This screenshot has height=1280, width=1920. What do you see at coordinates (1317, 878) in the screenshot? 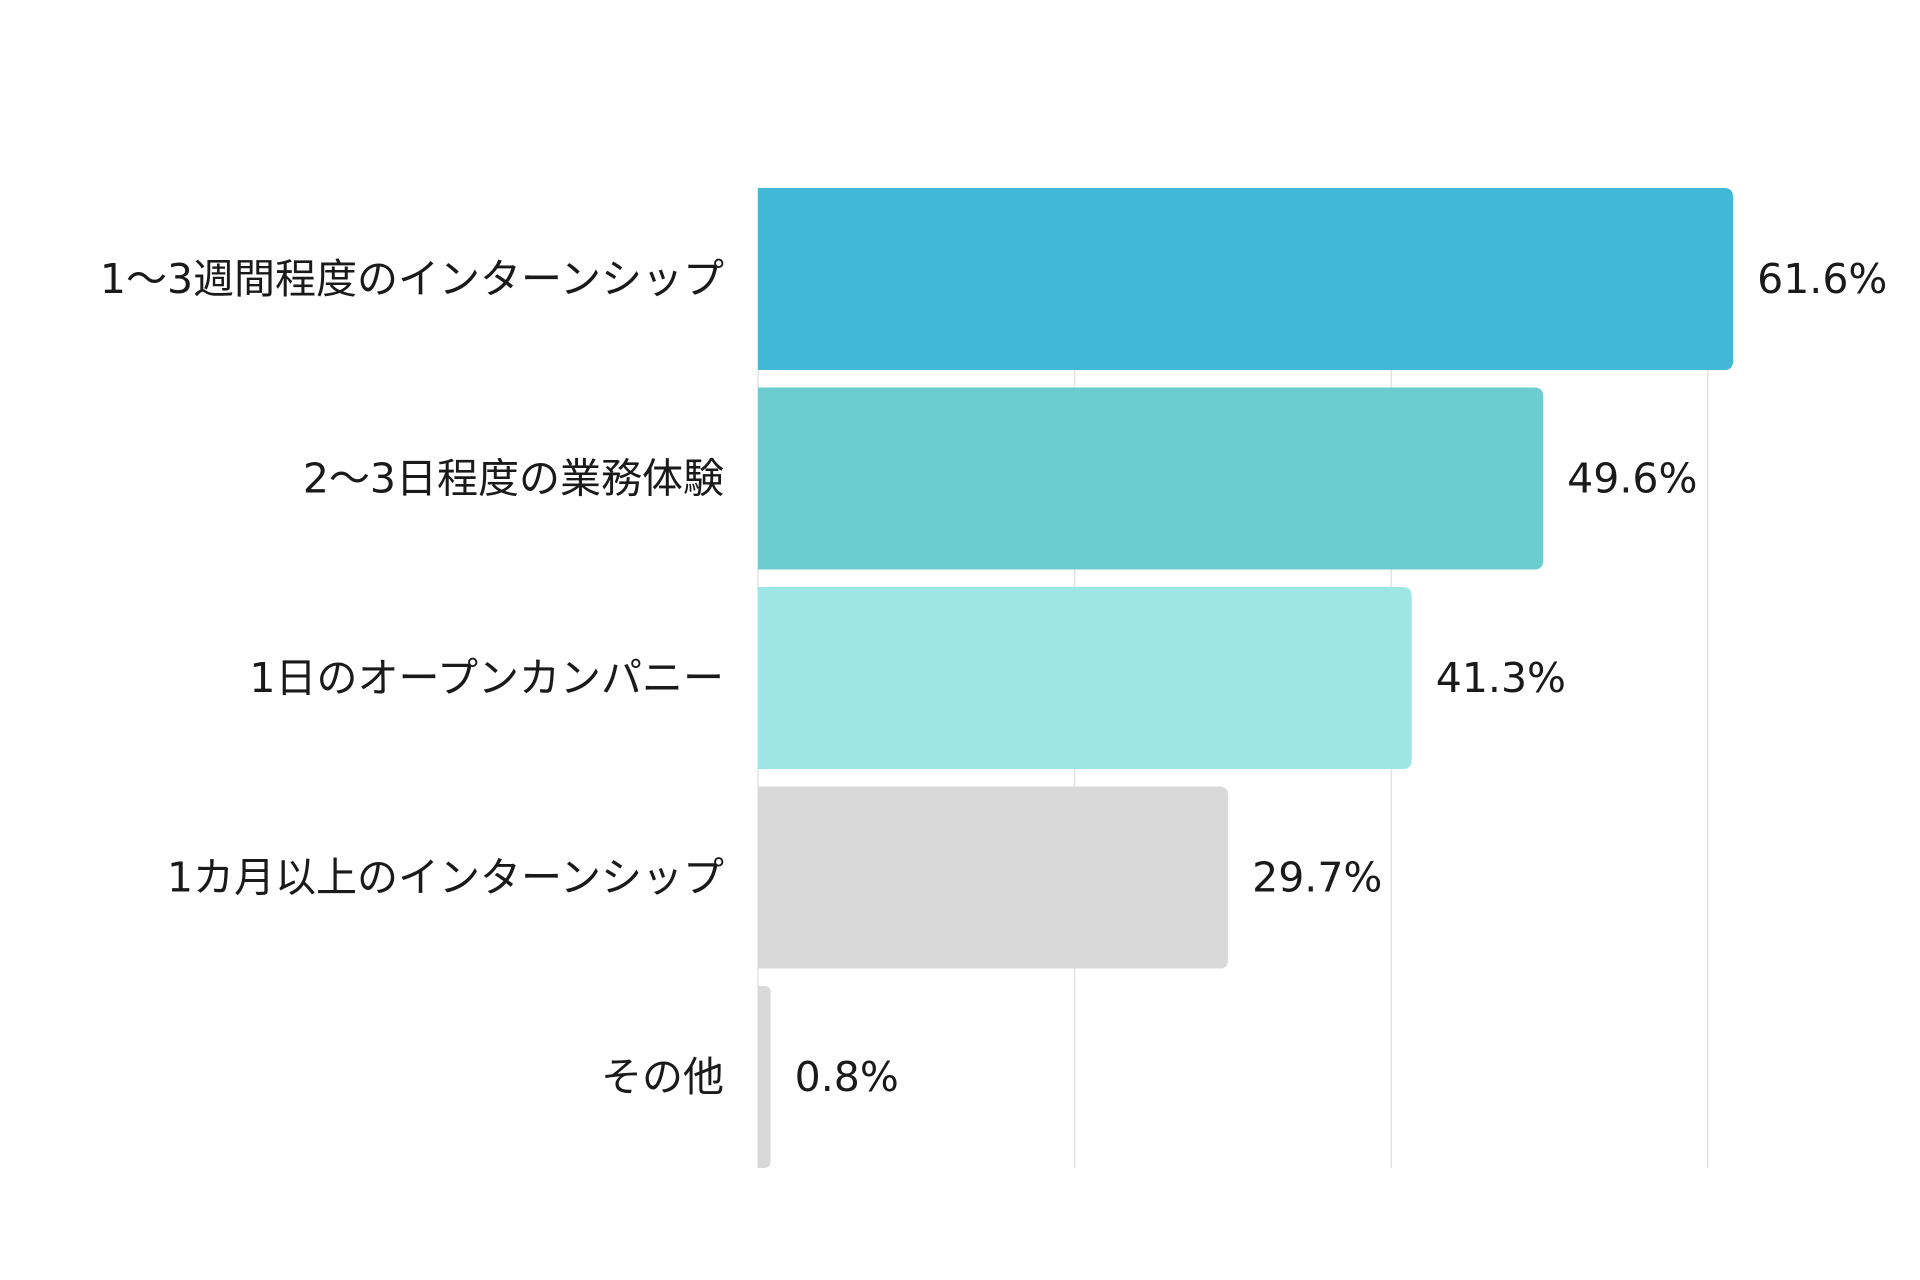
I see `value-label-4: 29.7%` at bounding box center [1317, 878].